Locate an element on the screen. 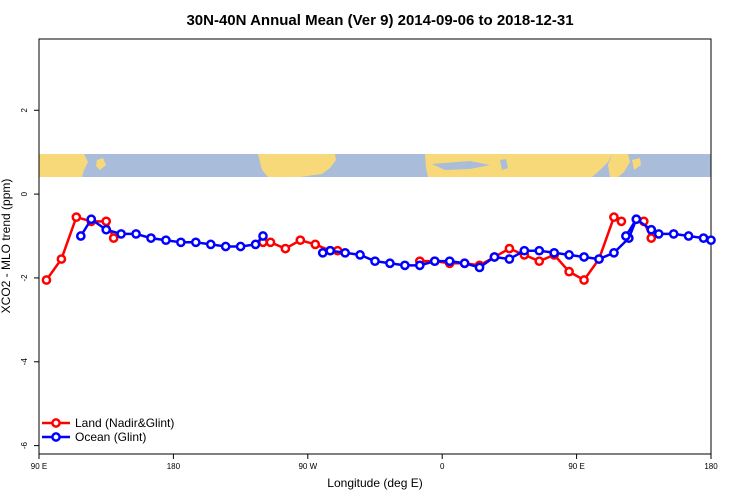  legend-label: Land (Nadir&Glint) is located at coordinates (124, 423).